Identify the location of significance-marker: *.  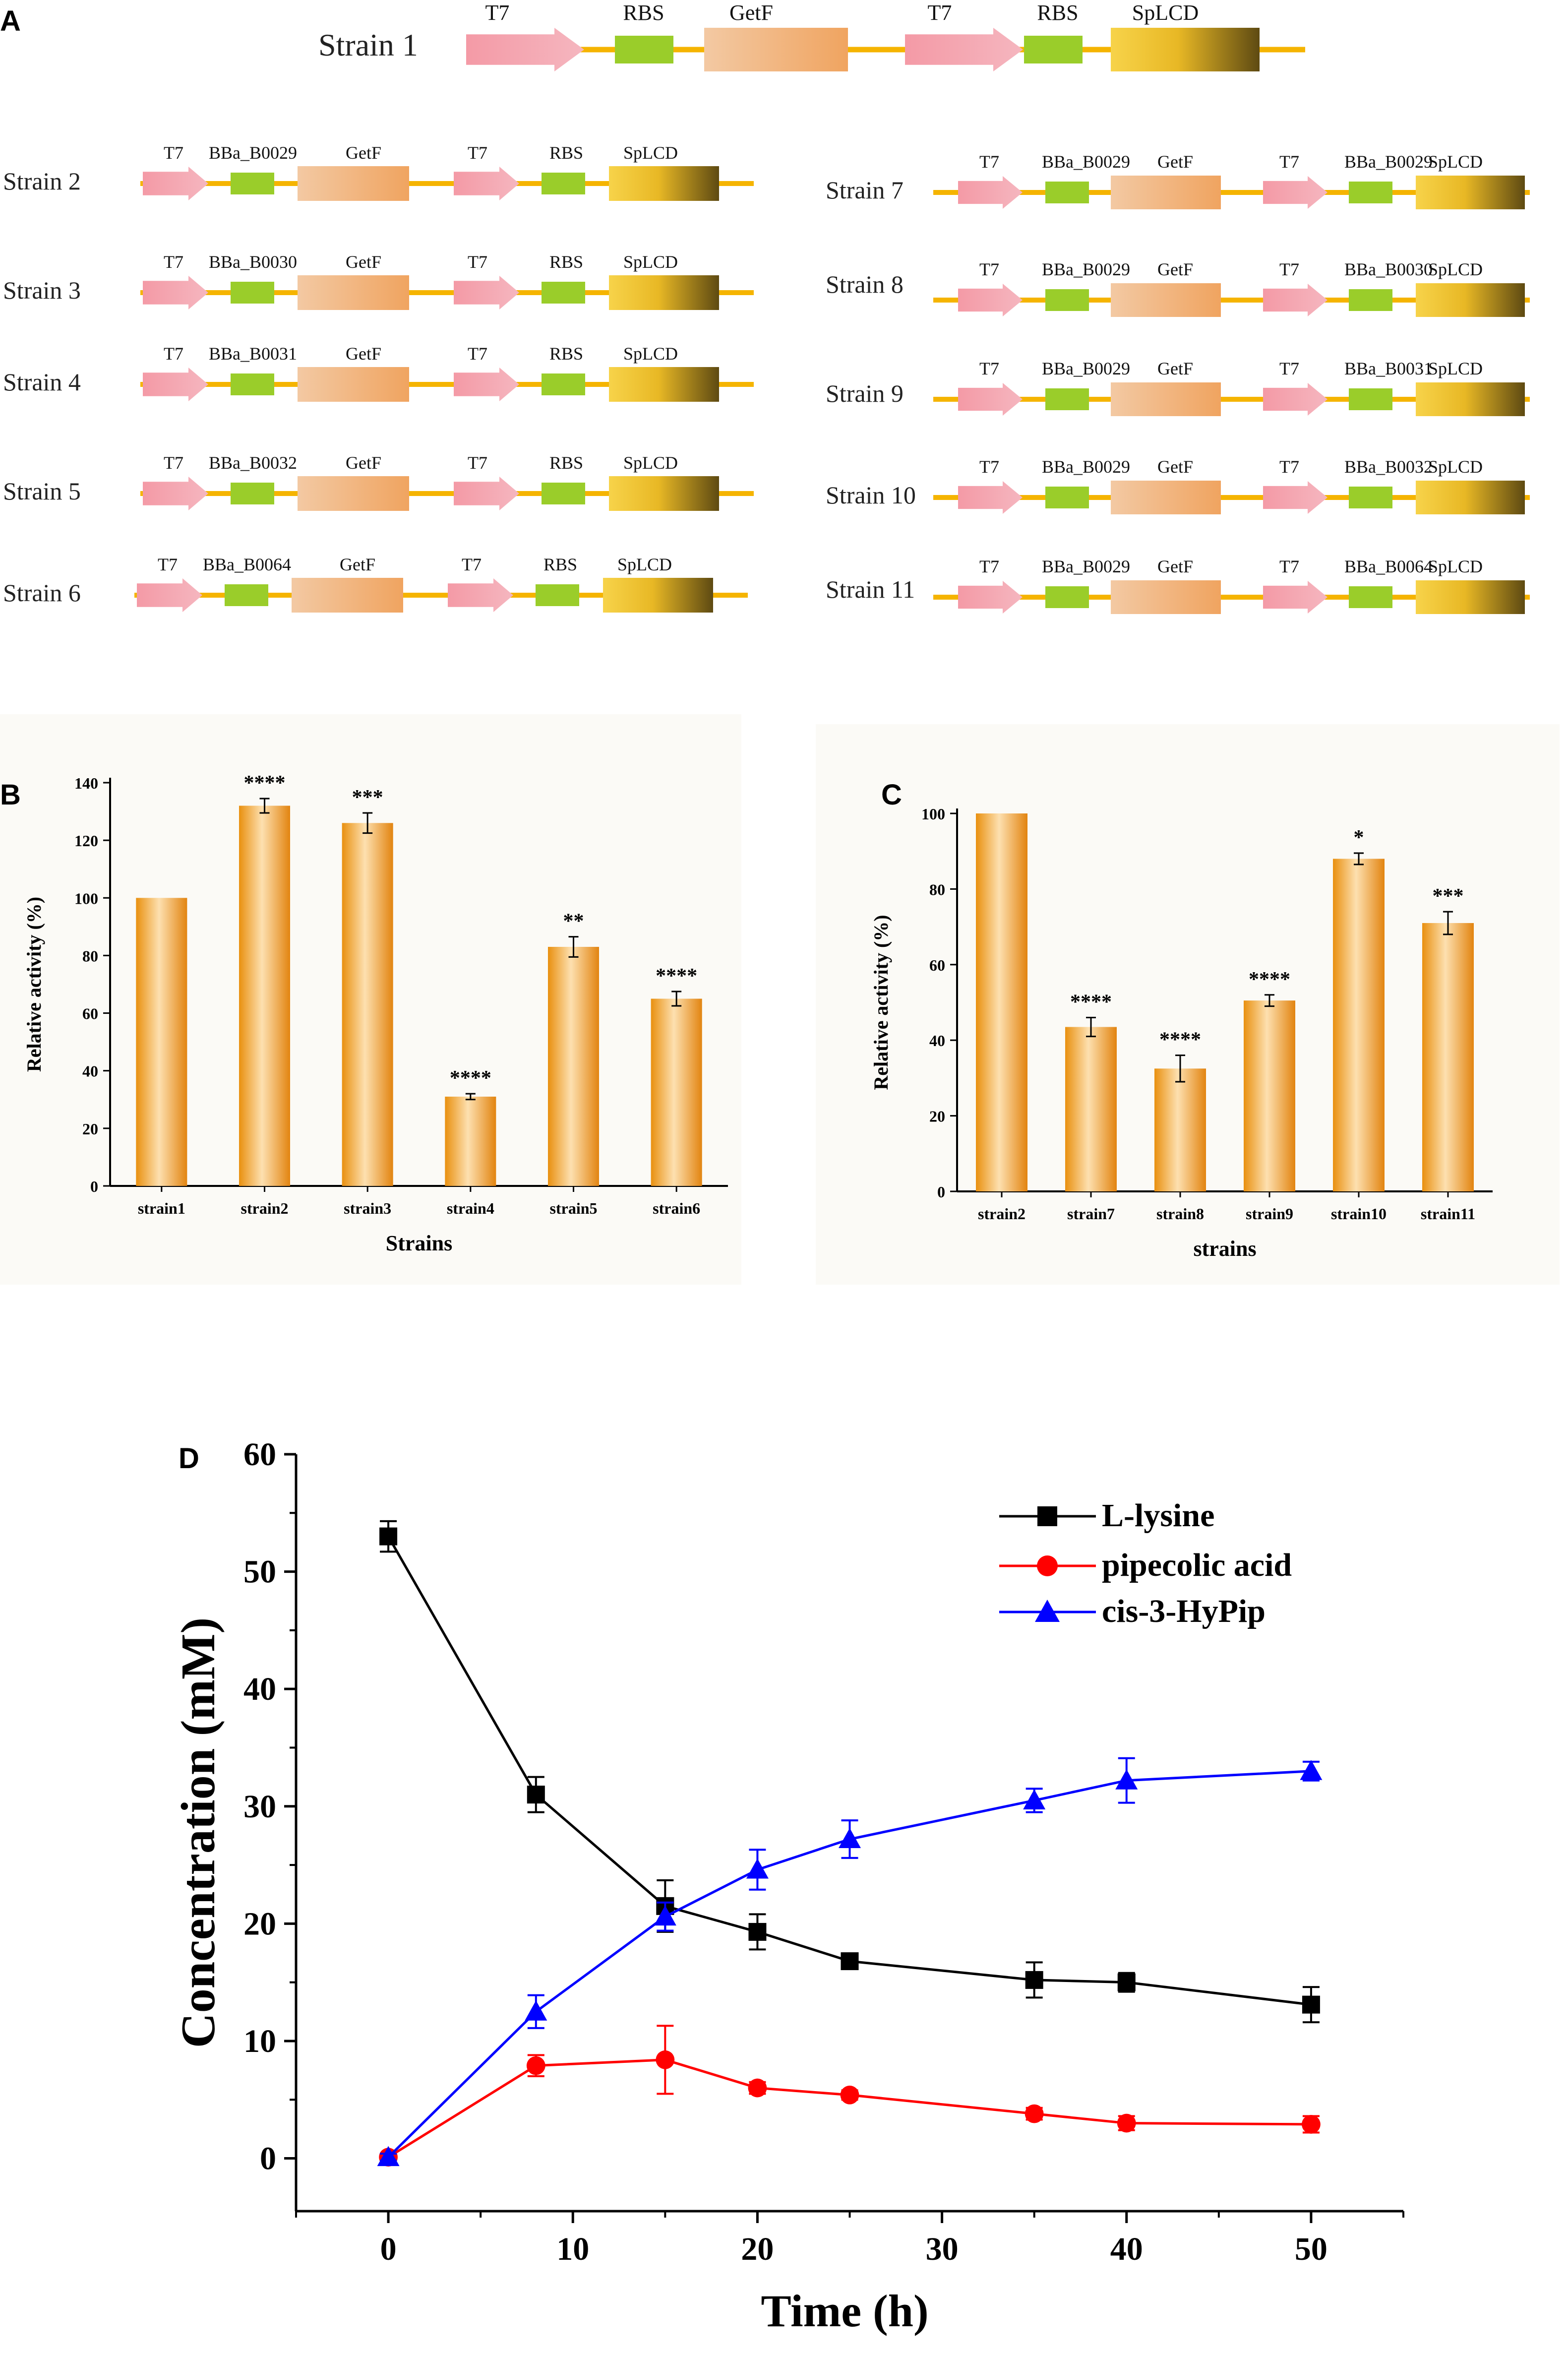
(1359, 837).